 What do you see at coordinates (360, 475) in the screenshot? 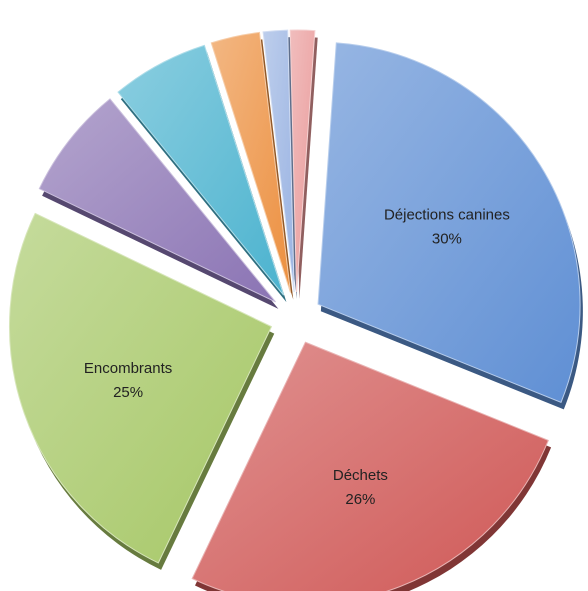
I see `slice-label: Déchets` at bounding box center [360, 475].